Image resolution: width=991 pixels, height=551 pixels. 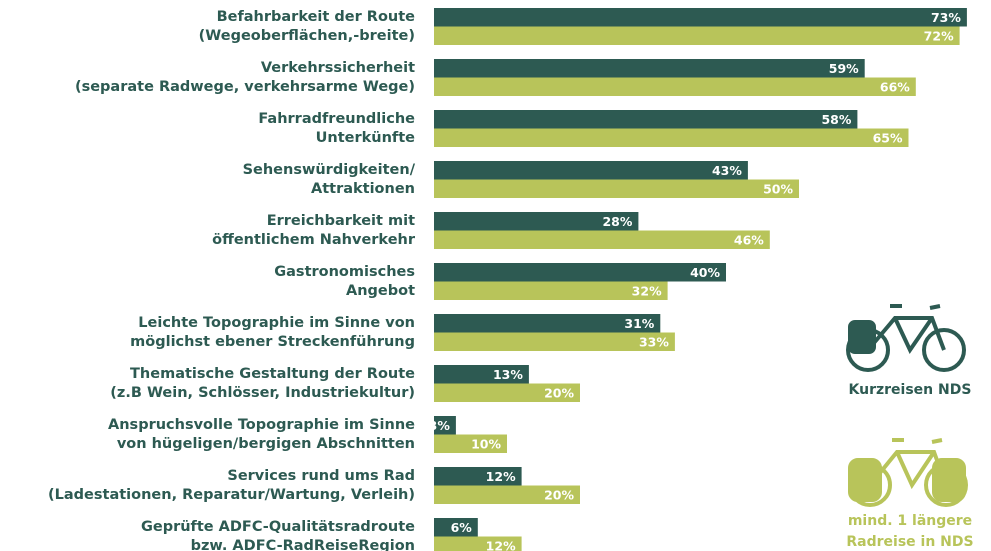 I want to click on value-label: 43%, so click(x=727, y=170).